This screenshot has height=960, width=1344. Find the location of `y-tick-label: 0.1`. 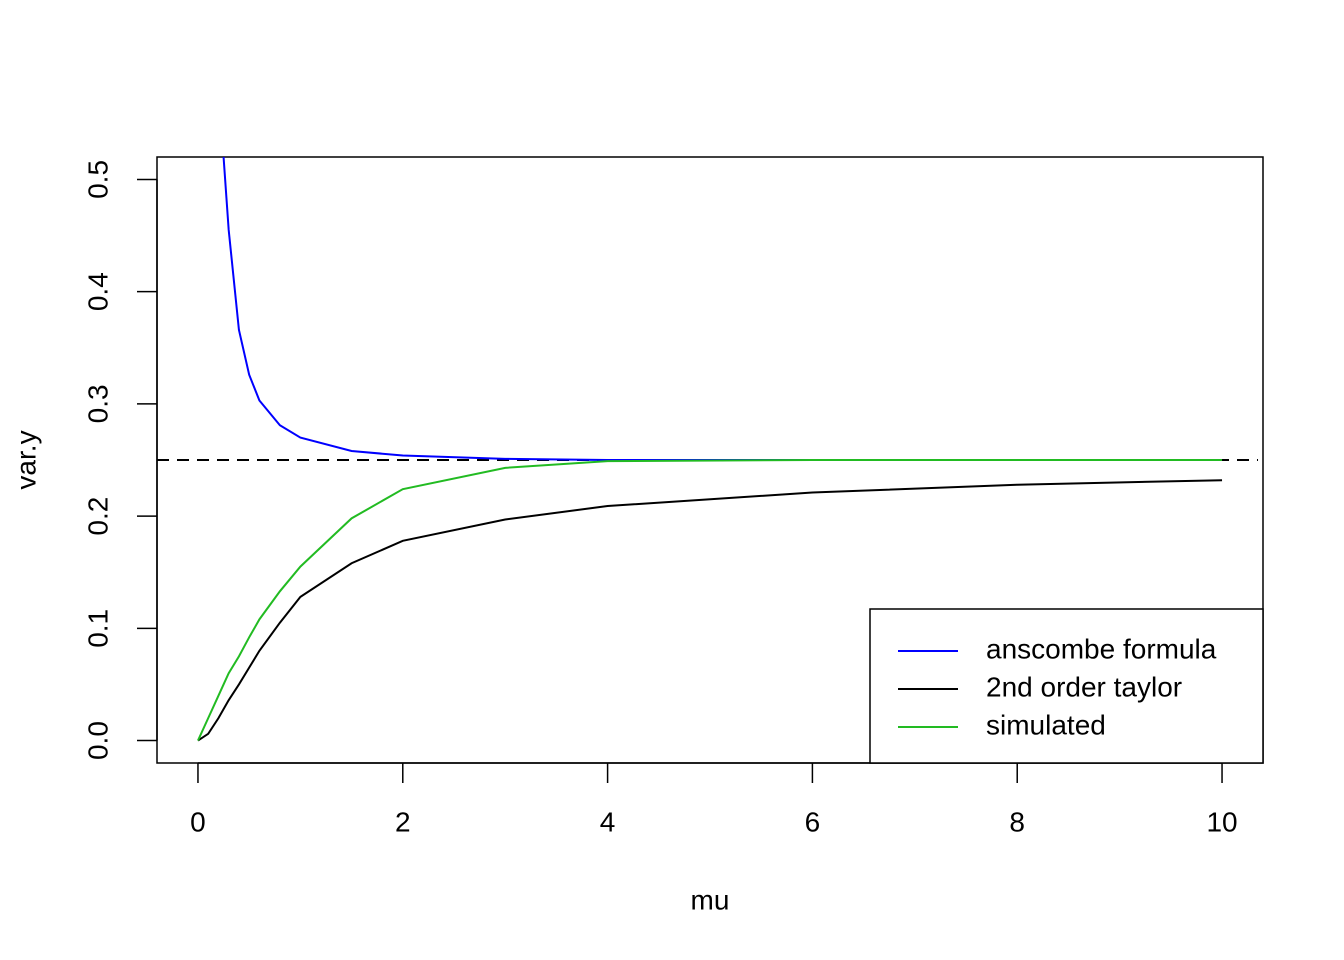

y-tick-label: 0.1 is located at coordinates (97, 628).